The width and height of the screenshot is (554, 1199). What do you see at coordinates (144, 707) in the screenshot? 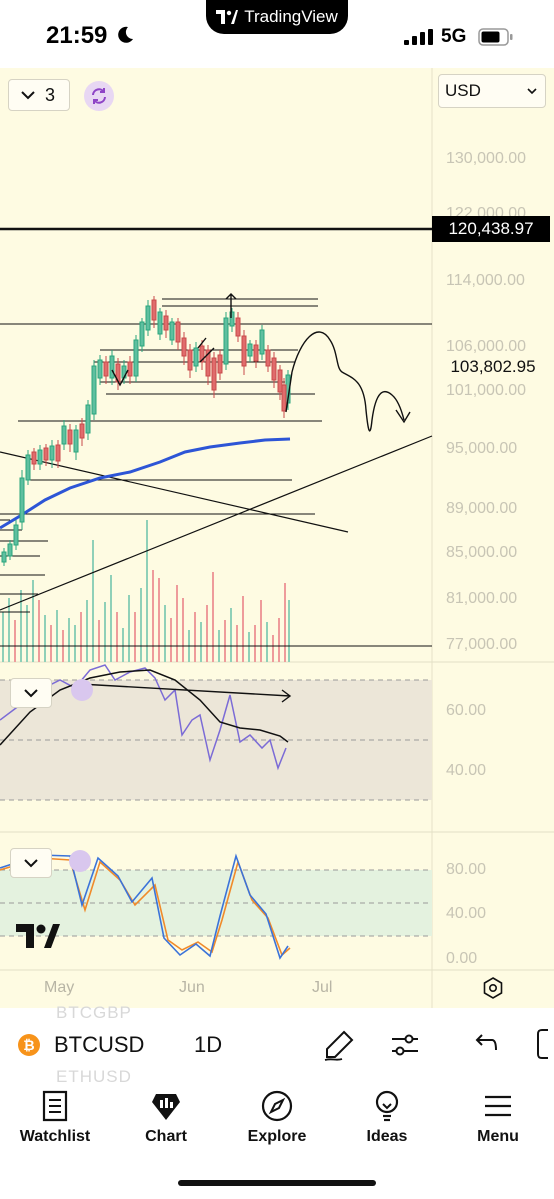
I see `rsi-ma` at bounding box center [144, 707].